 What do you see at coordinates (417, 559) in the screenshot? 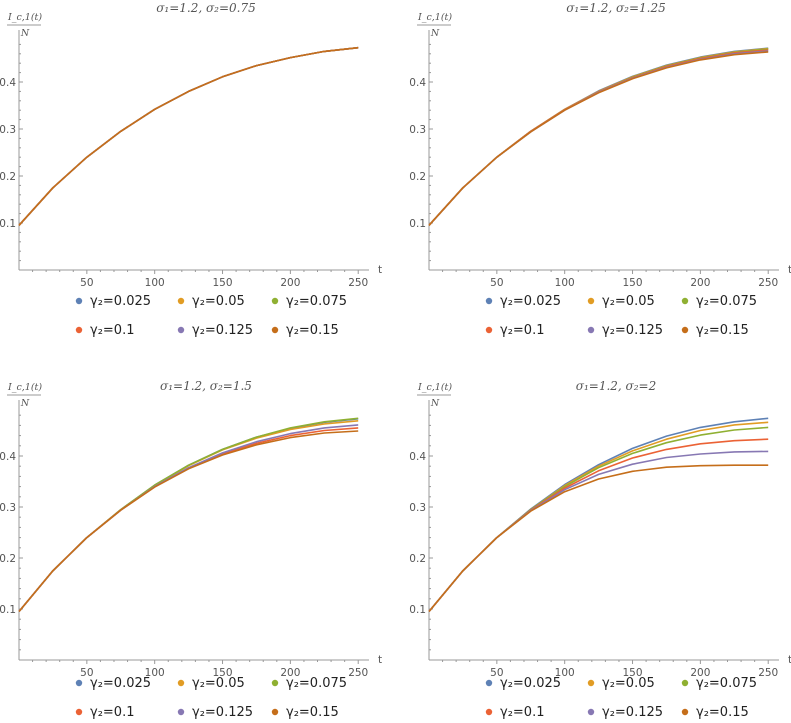
I see `y-tick-label: 0.2` at bounding box center [417, 559].